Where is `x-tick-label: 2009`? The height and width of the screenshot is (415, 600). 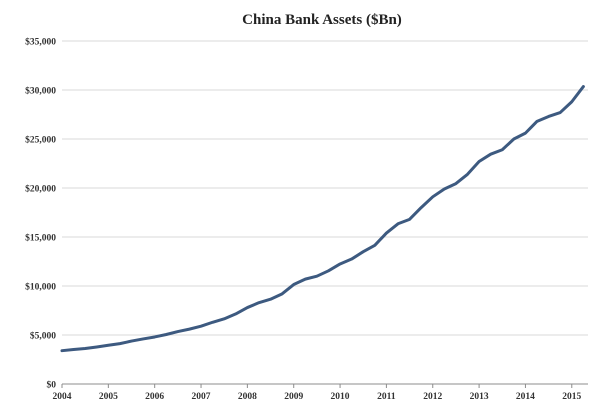 x-tick-label: 2009 is located at coordinates (293, 397).